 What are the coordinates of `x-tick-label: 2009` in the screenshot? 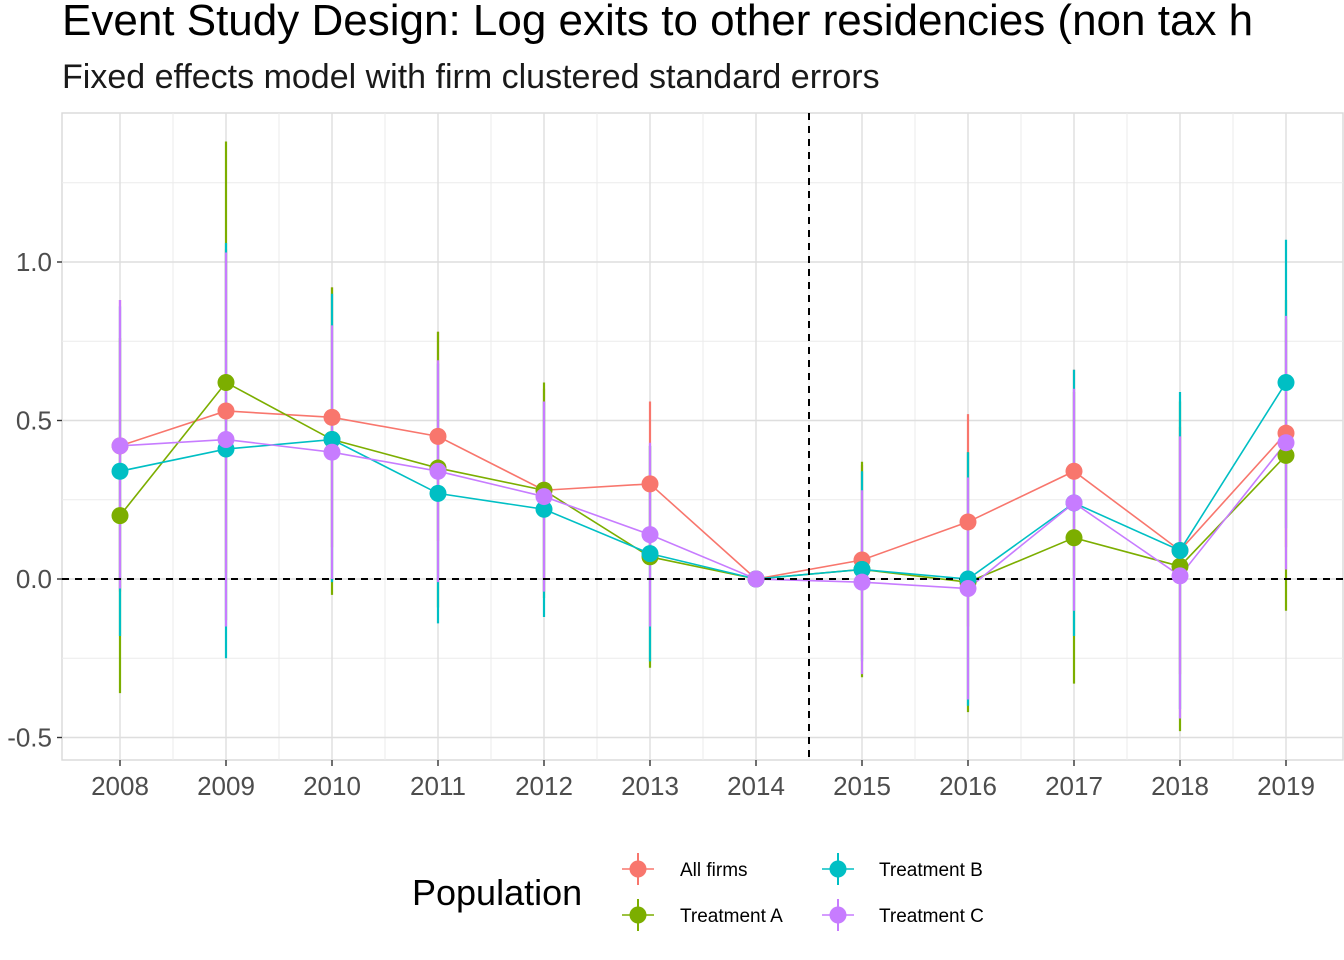 It's located at (226, 786).